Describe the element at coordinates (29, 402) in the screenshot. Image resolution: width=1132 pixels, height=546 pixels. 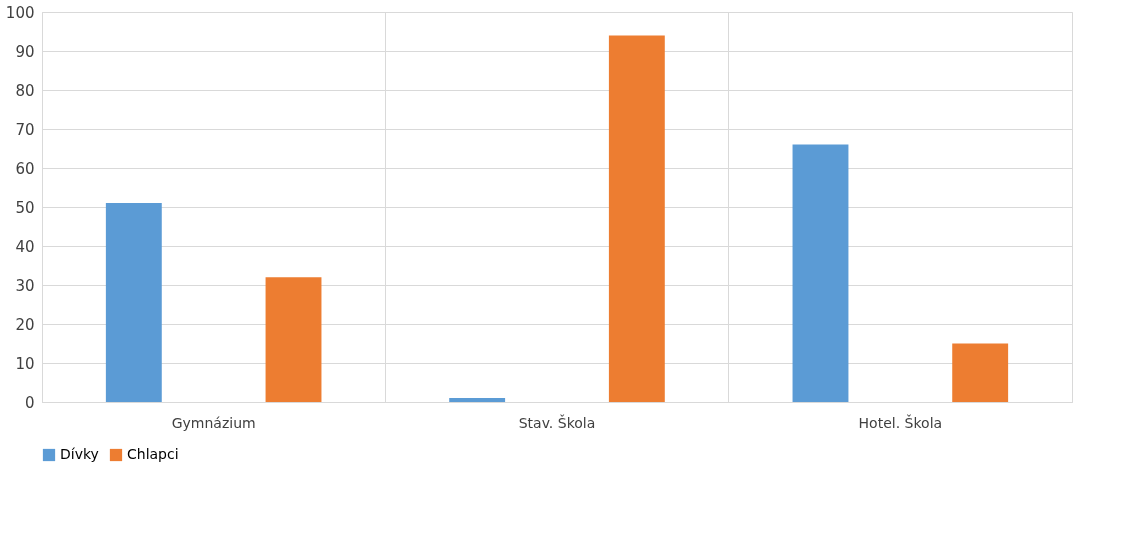
I see `y-tick-label: 0` at that location.